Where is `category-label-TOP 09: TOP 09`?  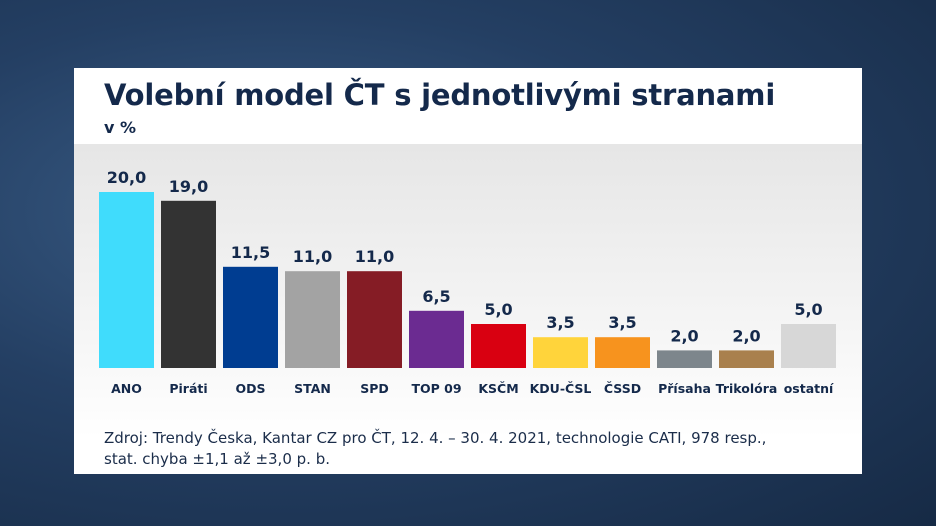 category-label-TOP 09: TOP 09 is located at coordinates (436, 388).